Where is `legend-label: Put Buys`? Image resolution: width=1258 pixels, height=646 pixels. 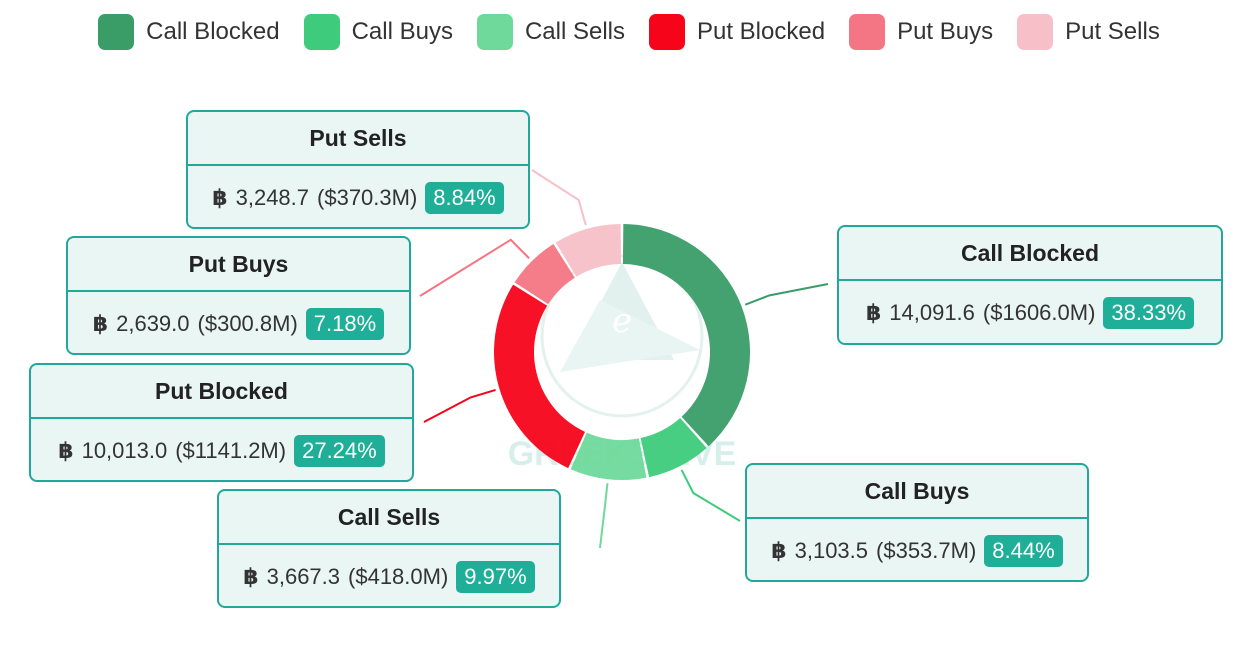
legend-label: Put Buys is located at coordinates (945, 31).